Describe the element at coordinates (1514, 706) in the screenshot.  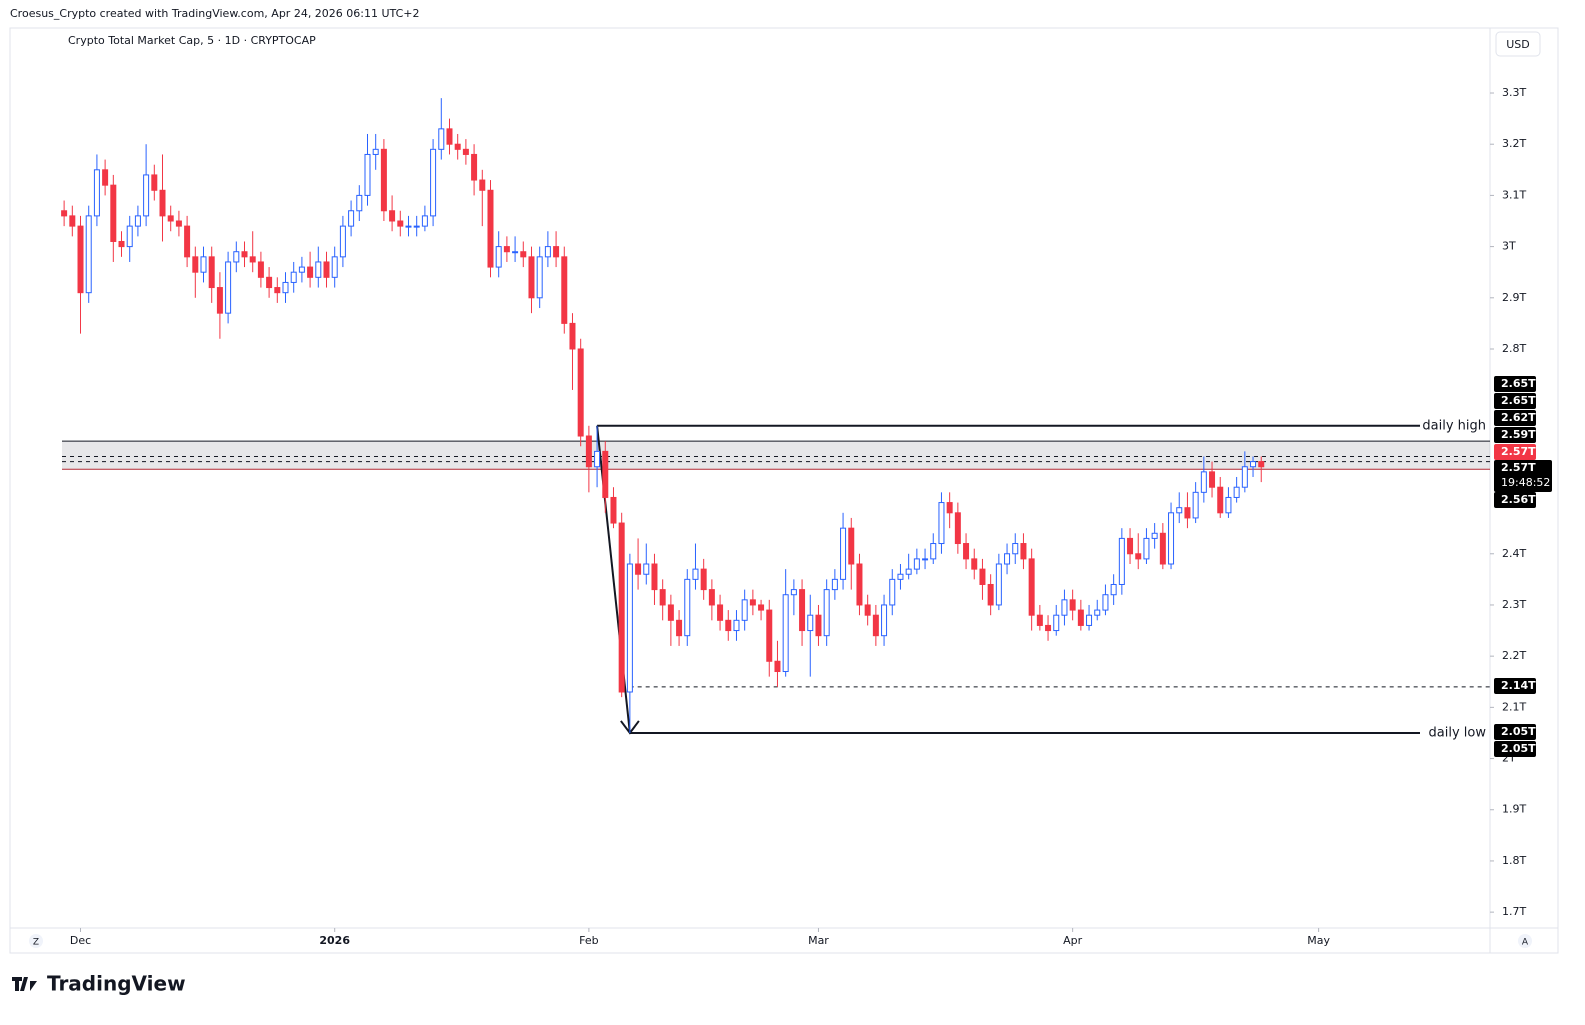
I see `y-tick-label: 2.1T` at that location.